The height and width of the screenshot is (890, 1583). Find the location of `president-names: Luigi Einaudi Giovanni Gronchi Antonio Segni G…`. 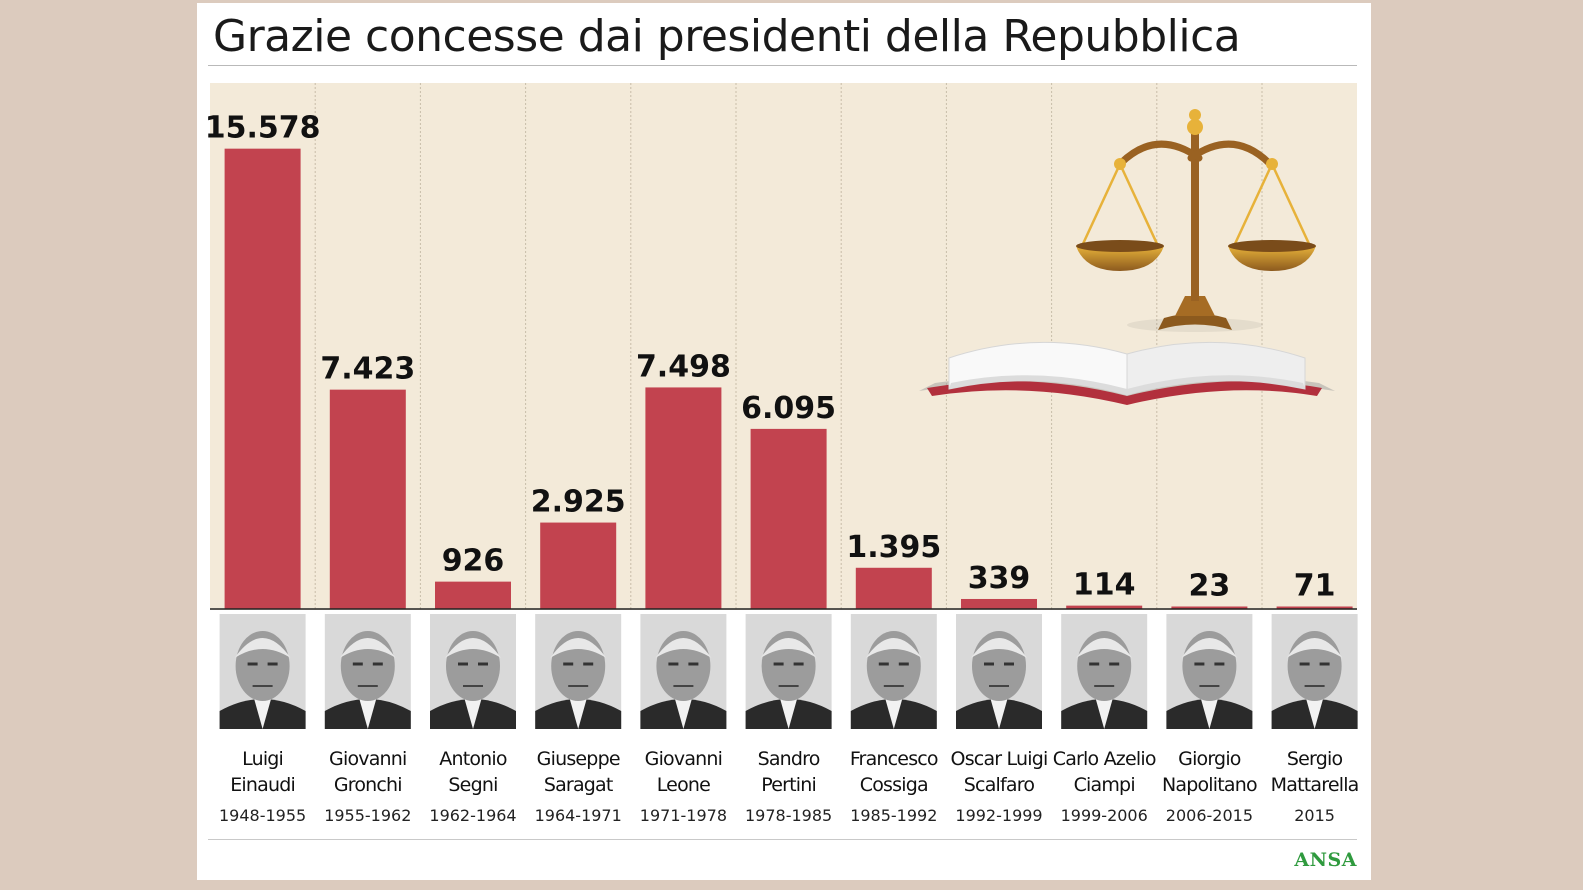

president-names: Luigi Einaudi Giovanni Gronchi Antonio Segni G… is located at coordinates (794, 772).